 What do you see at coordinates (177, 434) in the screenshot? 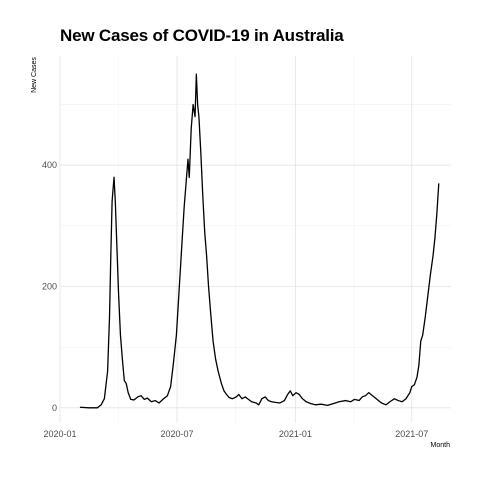
I see `x-tick-label: 2020-07` at bounding box center [177, 434].